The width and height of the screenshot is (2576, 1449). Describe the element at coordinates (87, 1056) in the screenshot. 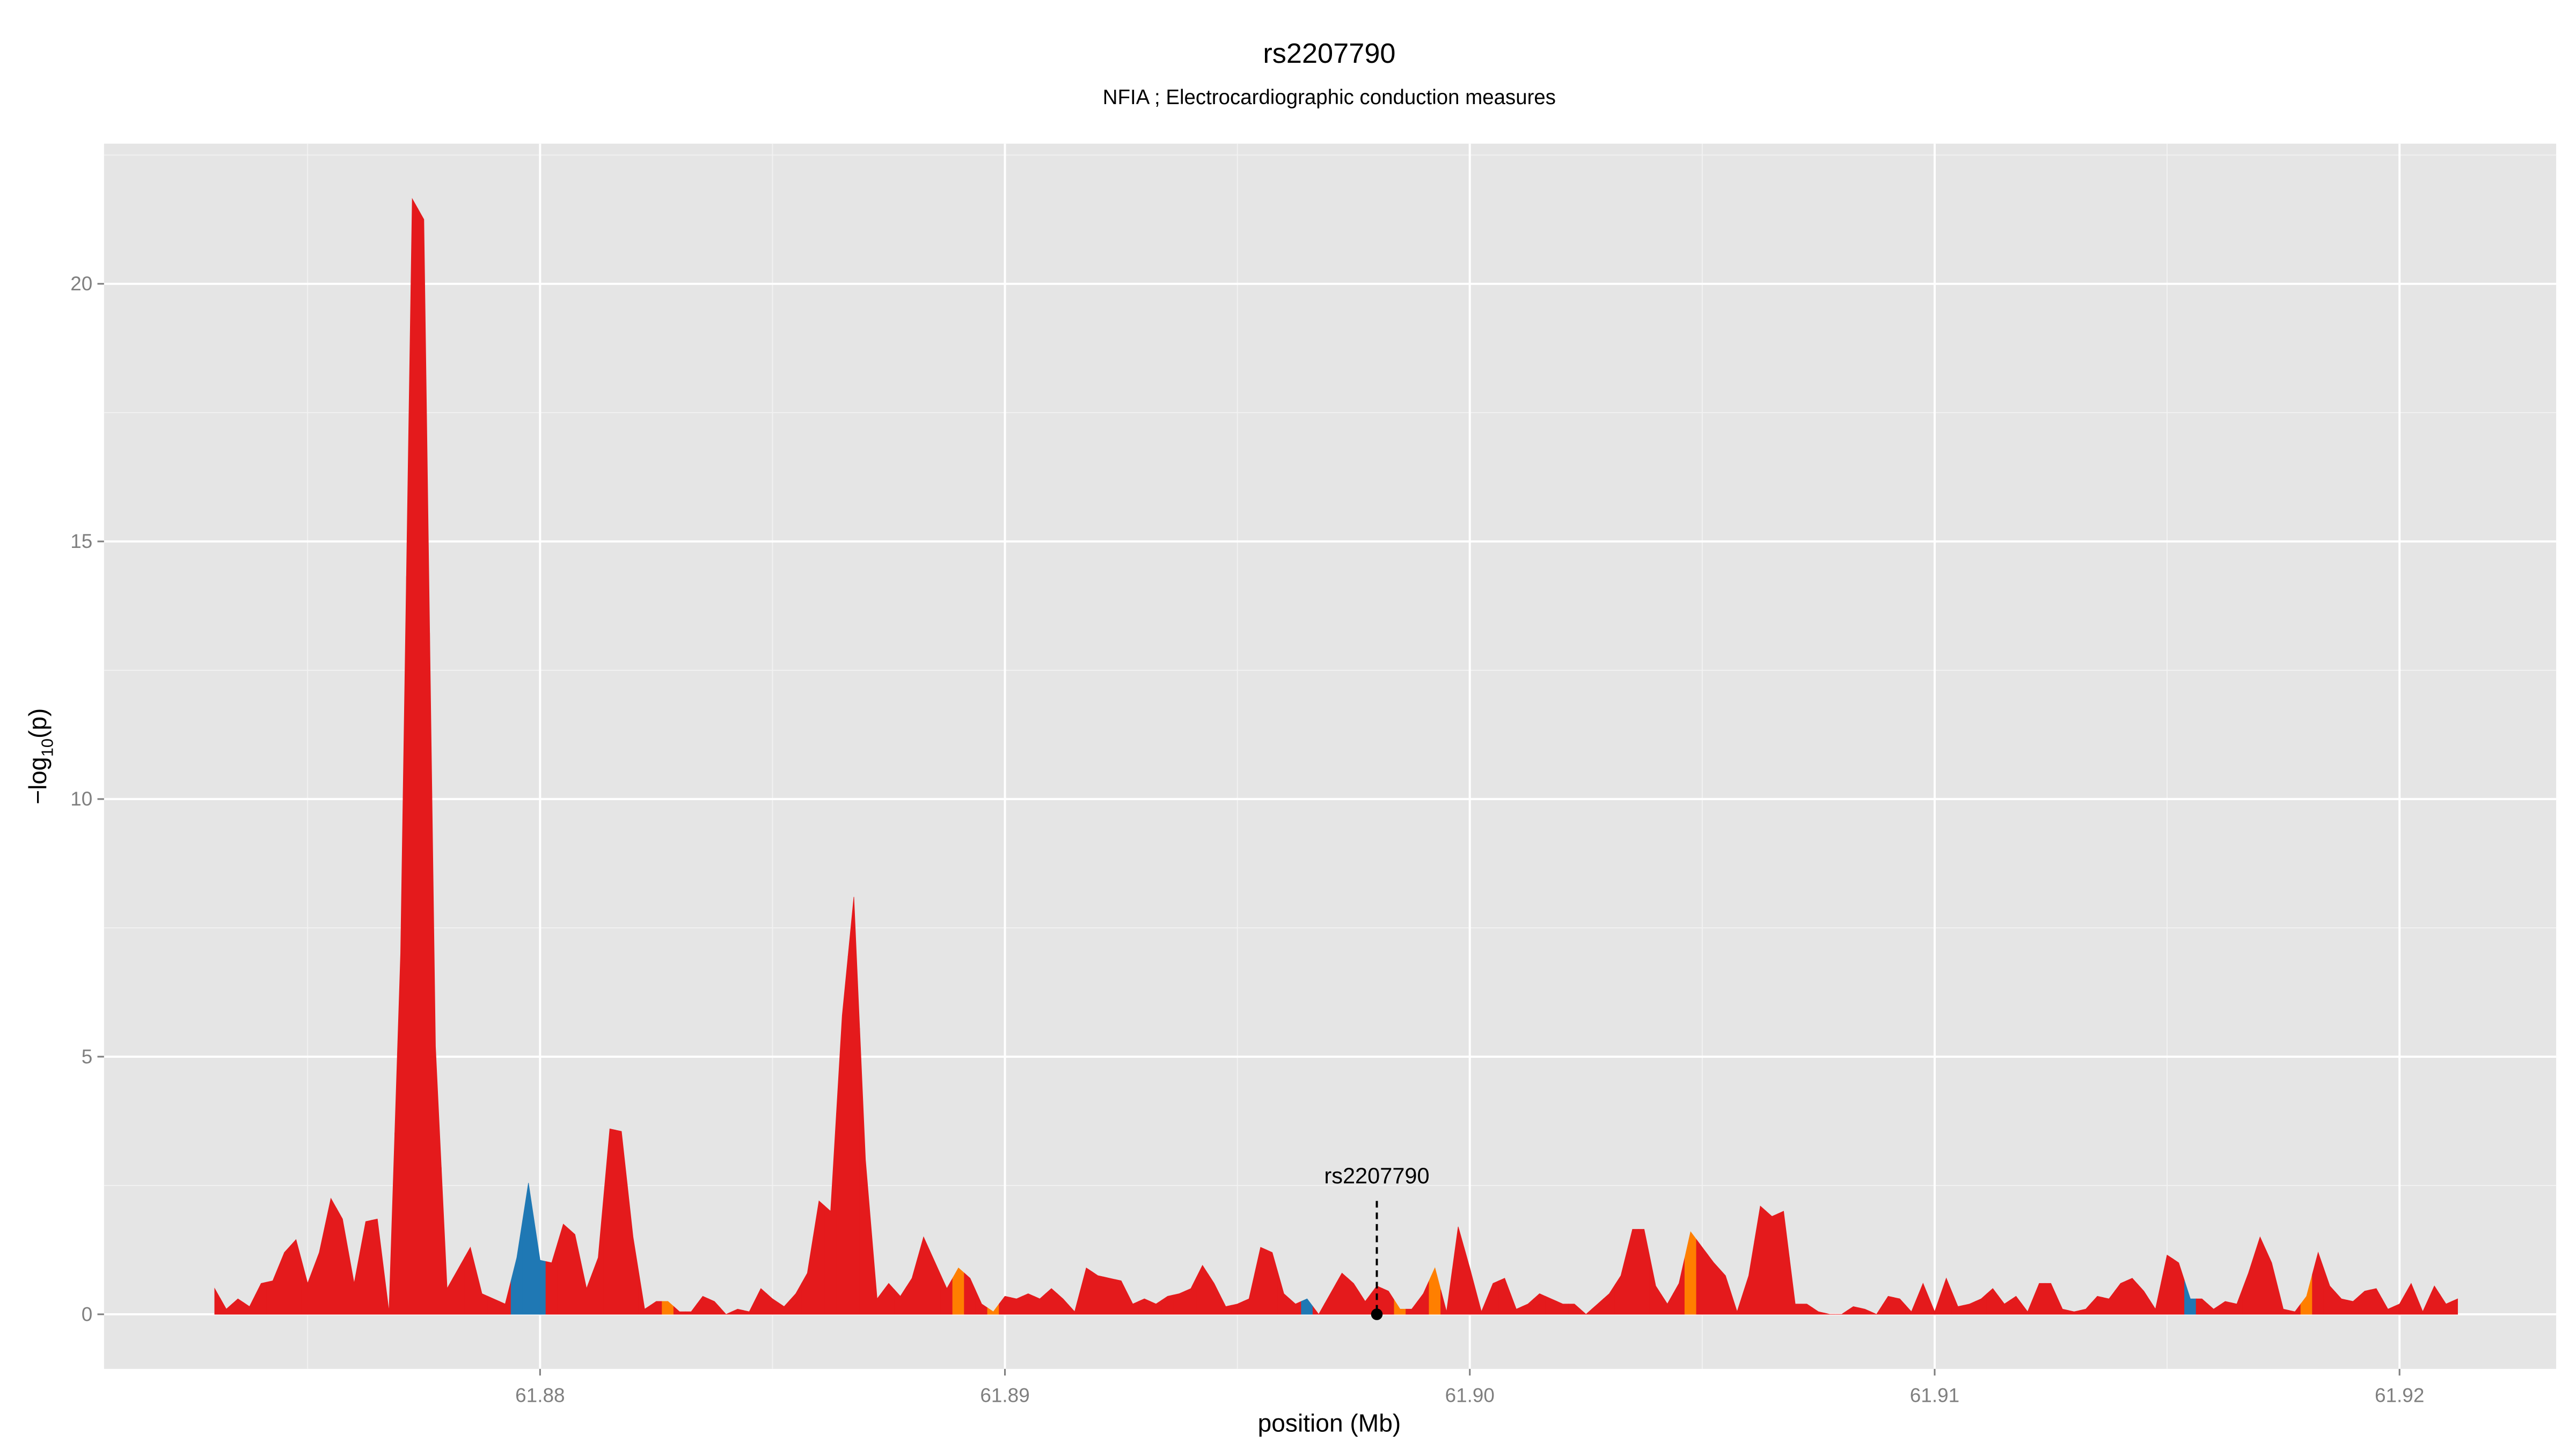

I see `y-tick-label: 5` at that location.